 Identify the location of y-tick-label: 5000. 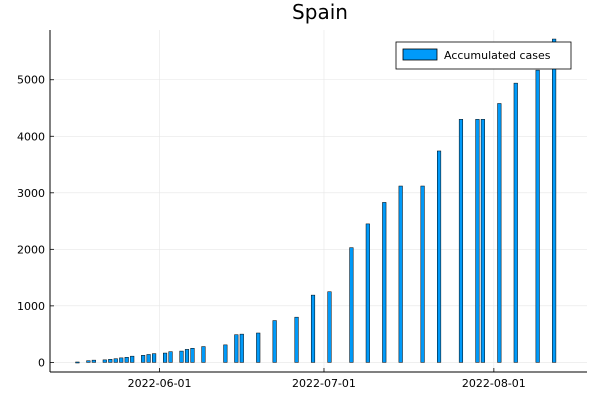
(31, 80).